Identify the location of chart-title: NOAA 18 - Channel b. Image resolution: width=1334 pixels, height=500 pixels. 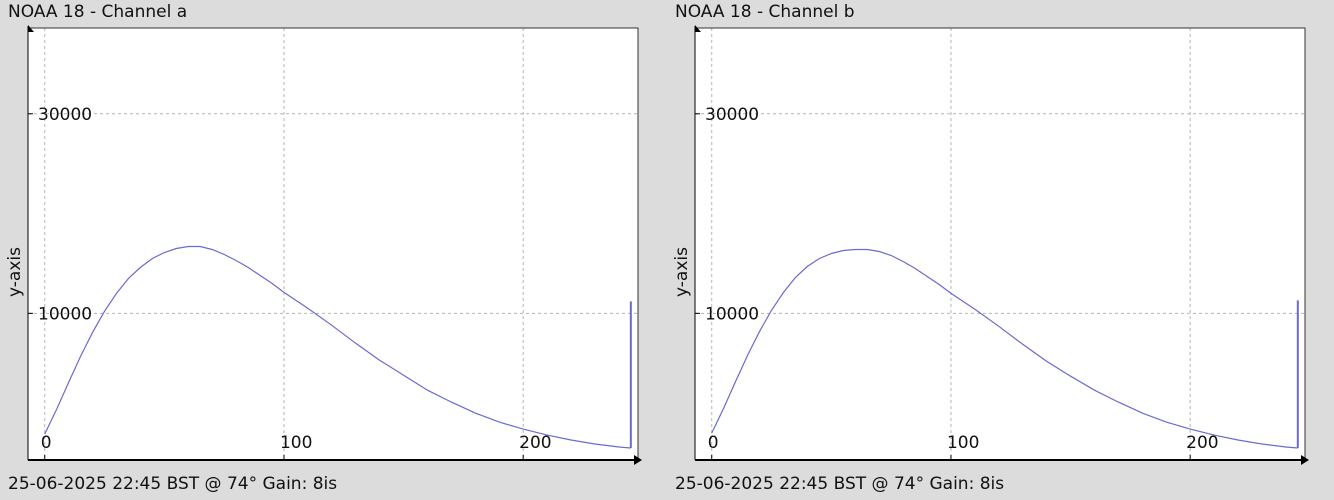
(765, 12).